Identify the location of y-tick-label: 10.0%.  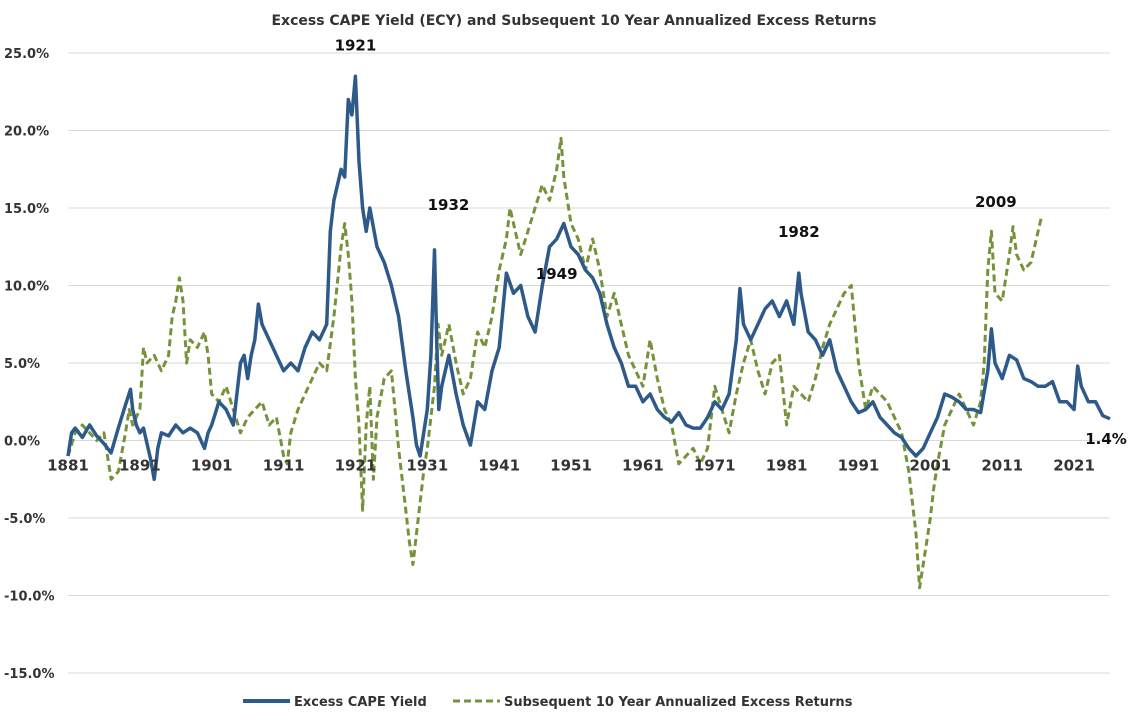
(26, 287).